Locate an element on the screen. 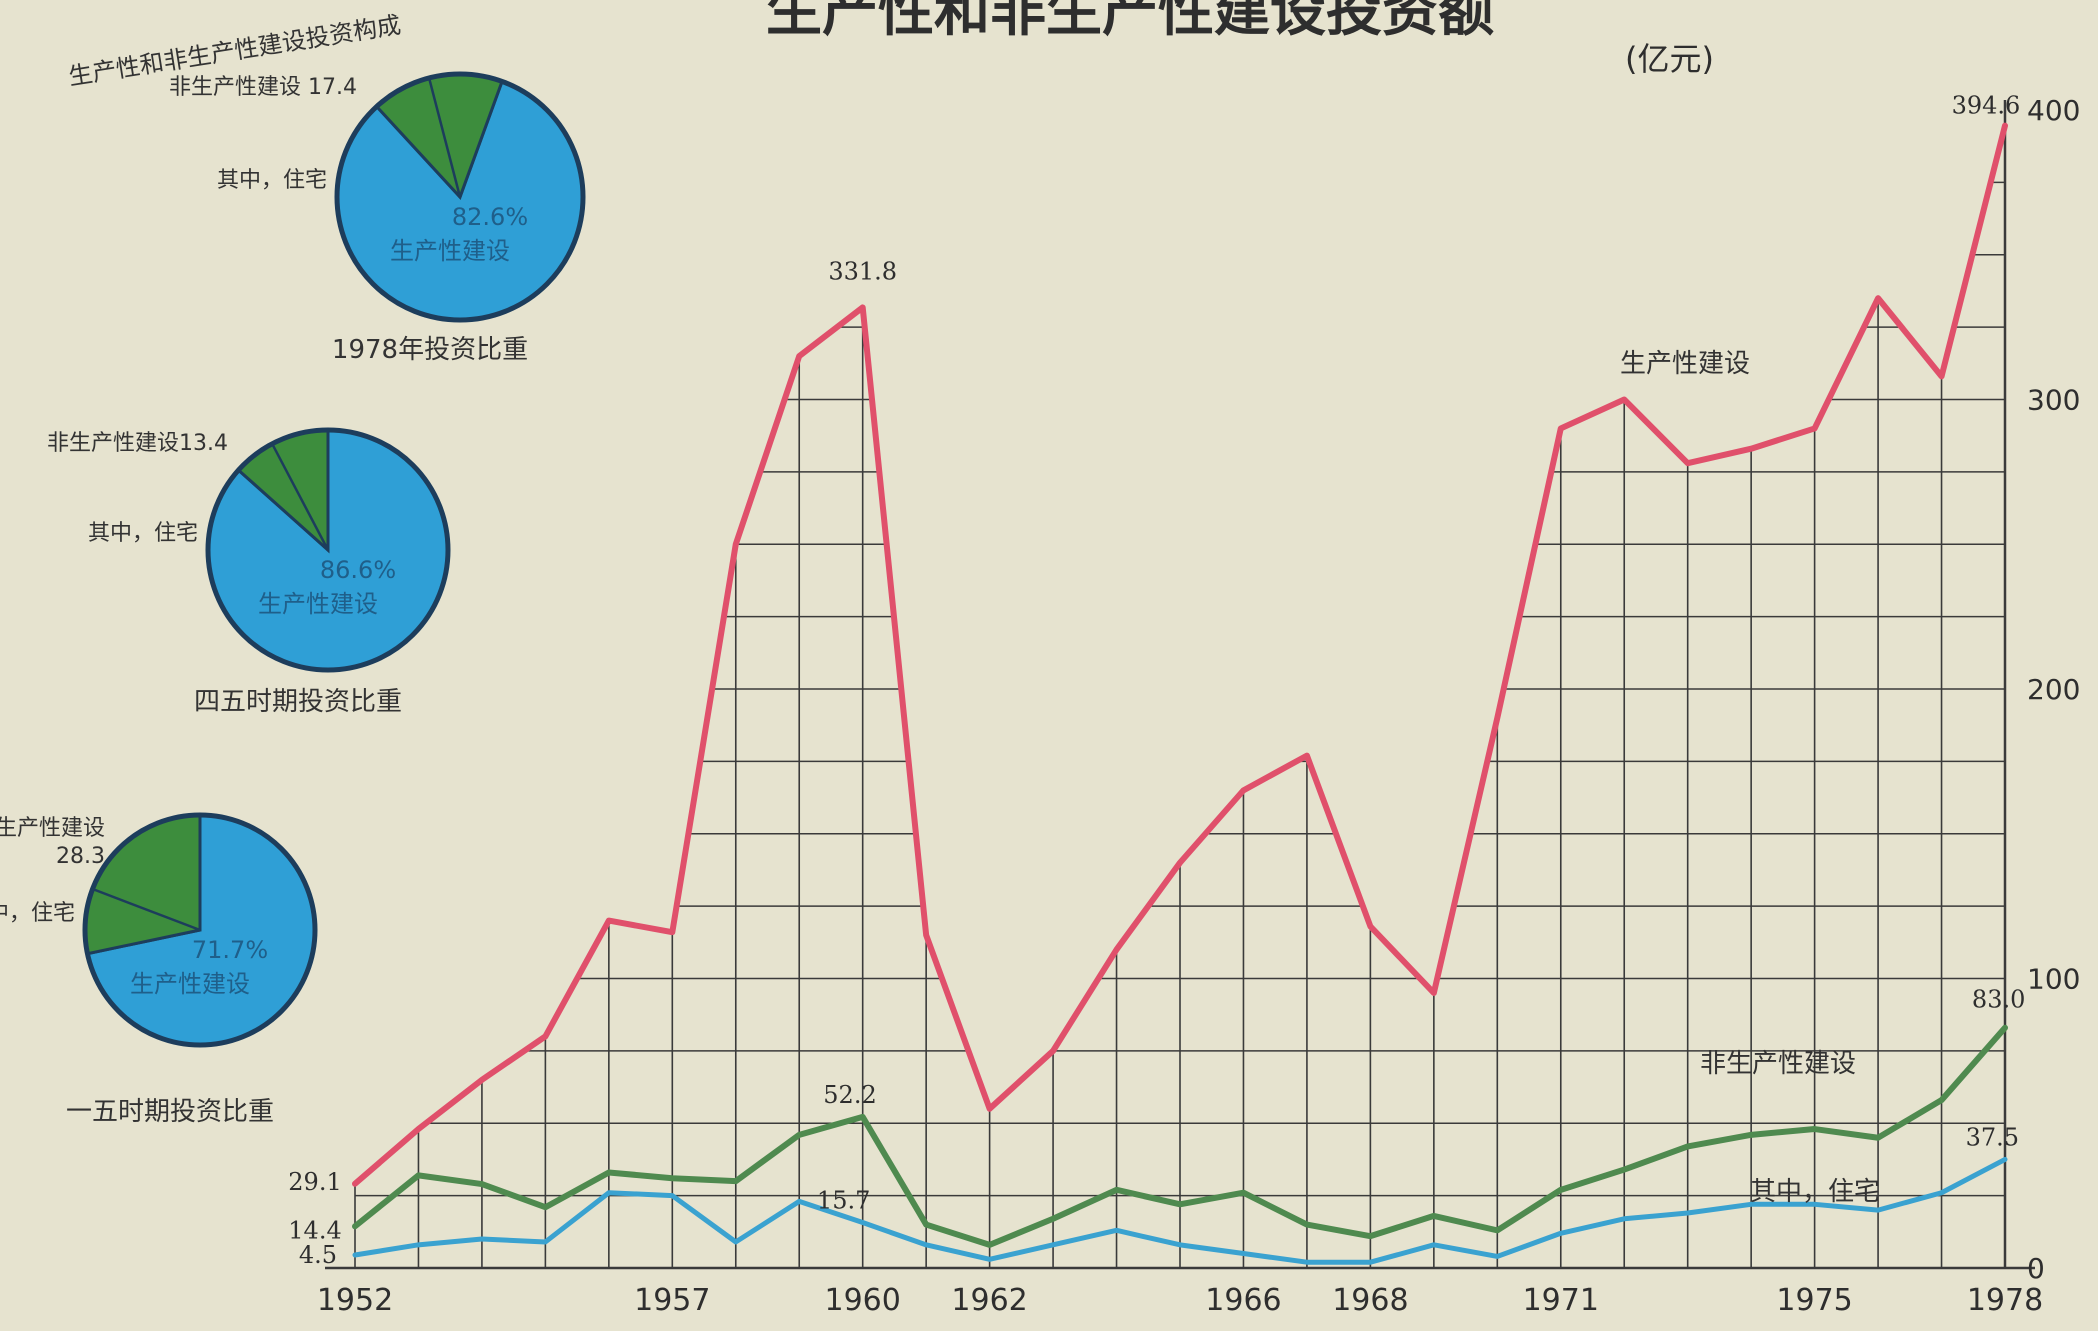 This screenshot has height=1331, width=2098. y-tick-label: 400 is located at coordinates (2053, 110).